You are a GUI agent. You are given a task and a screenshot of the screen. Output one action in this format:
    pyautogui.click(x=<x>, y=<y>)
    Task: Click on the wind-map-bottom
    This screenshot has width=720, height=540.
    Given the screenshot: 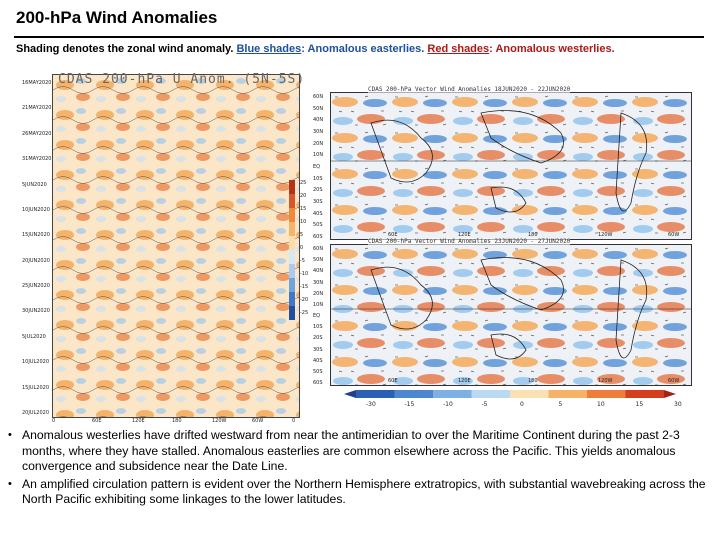 What is the action you would take?
    pyautogui.click(x=511, y=315)
    